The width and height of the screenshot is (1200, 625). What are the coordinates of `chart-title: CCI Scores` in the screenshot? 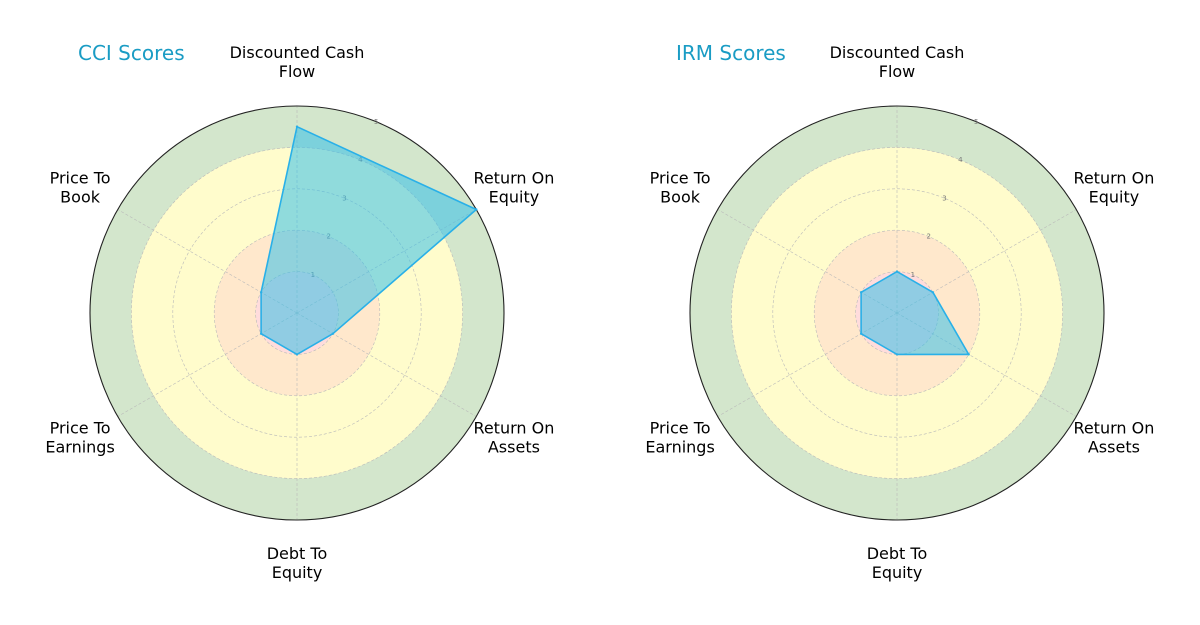 It's located at (131, 53).